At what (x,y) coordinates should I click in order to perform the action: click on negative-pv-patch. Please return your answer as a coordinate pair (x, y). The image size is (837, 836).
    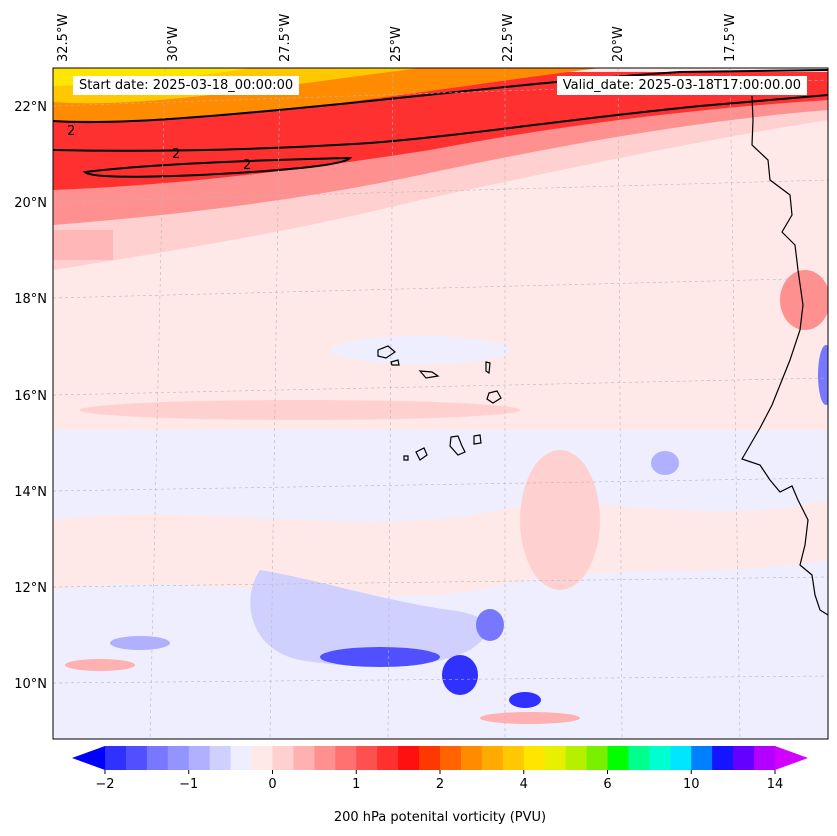
    Looking at the image, I should click on (420, 350).